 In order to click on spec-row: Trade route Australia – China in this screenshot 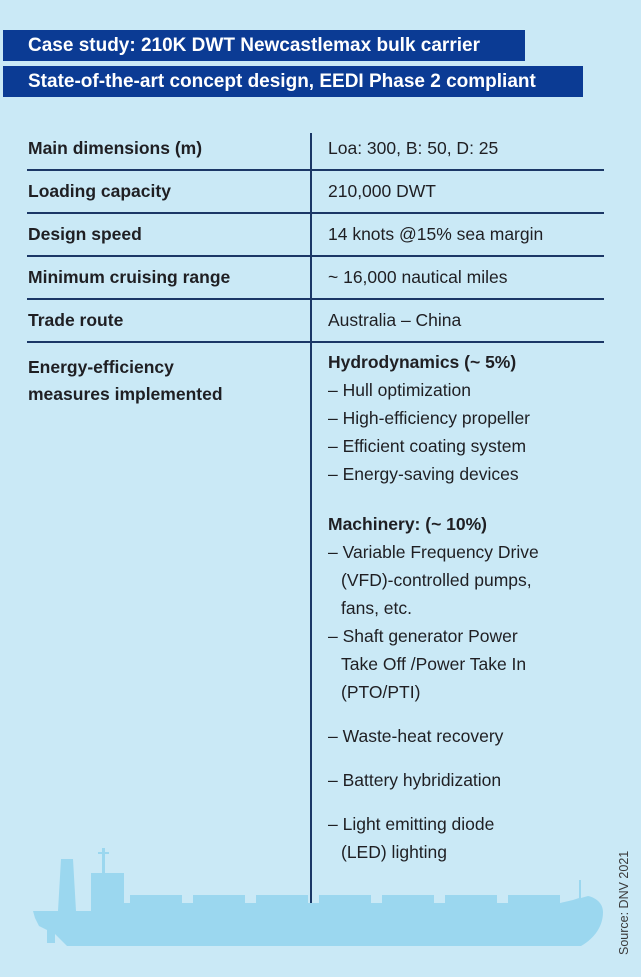, I will do `click(315, 321)`.